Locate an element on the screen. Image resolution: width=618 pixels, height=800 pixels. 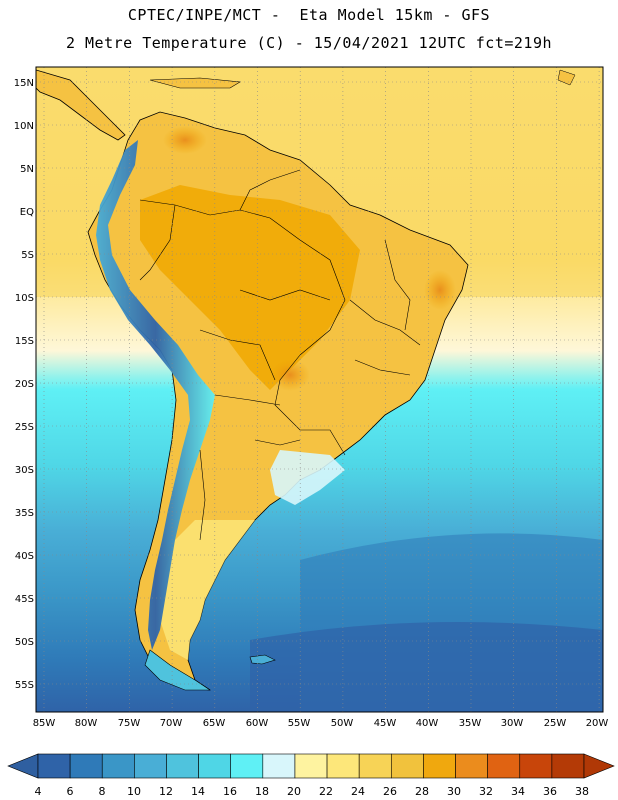
lon-label: 60W is located at coordinates (257, 723).